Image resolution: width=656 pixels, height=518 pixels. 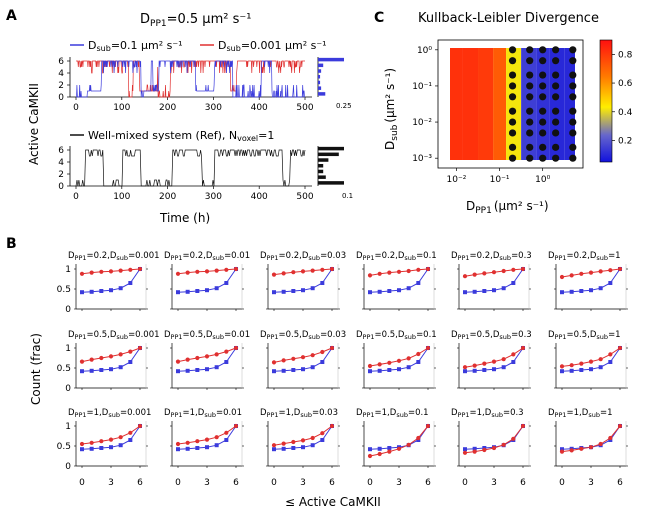 What do you see at coordinates (510, 104) in the screenshot?
I see `c-frame` at bounding box center [510, 104].